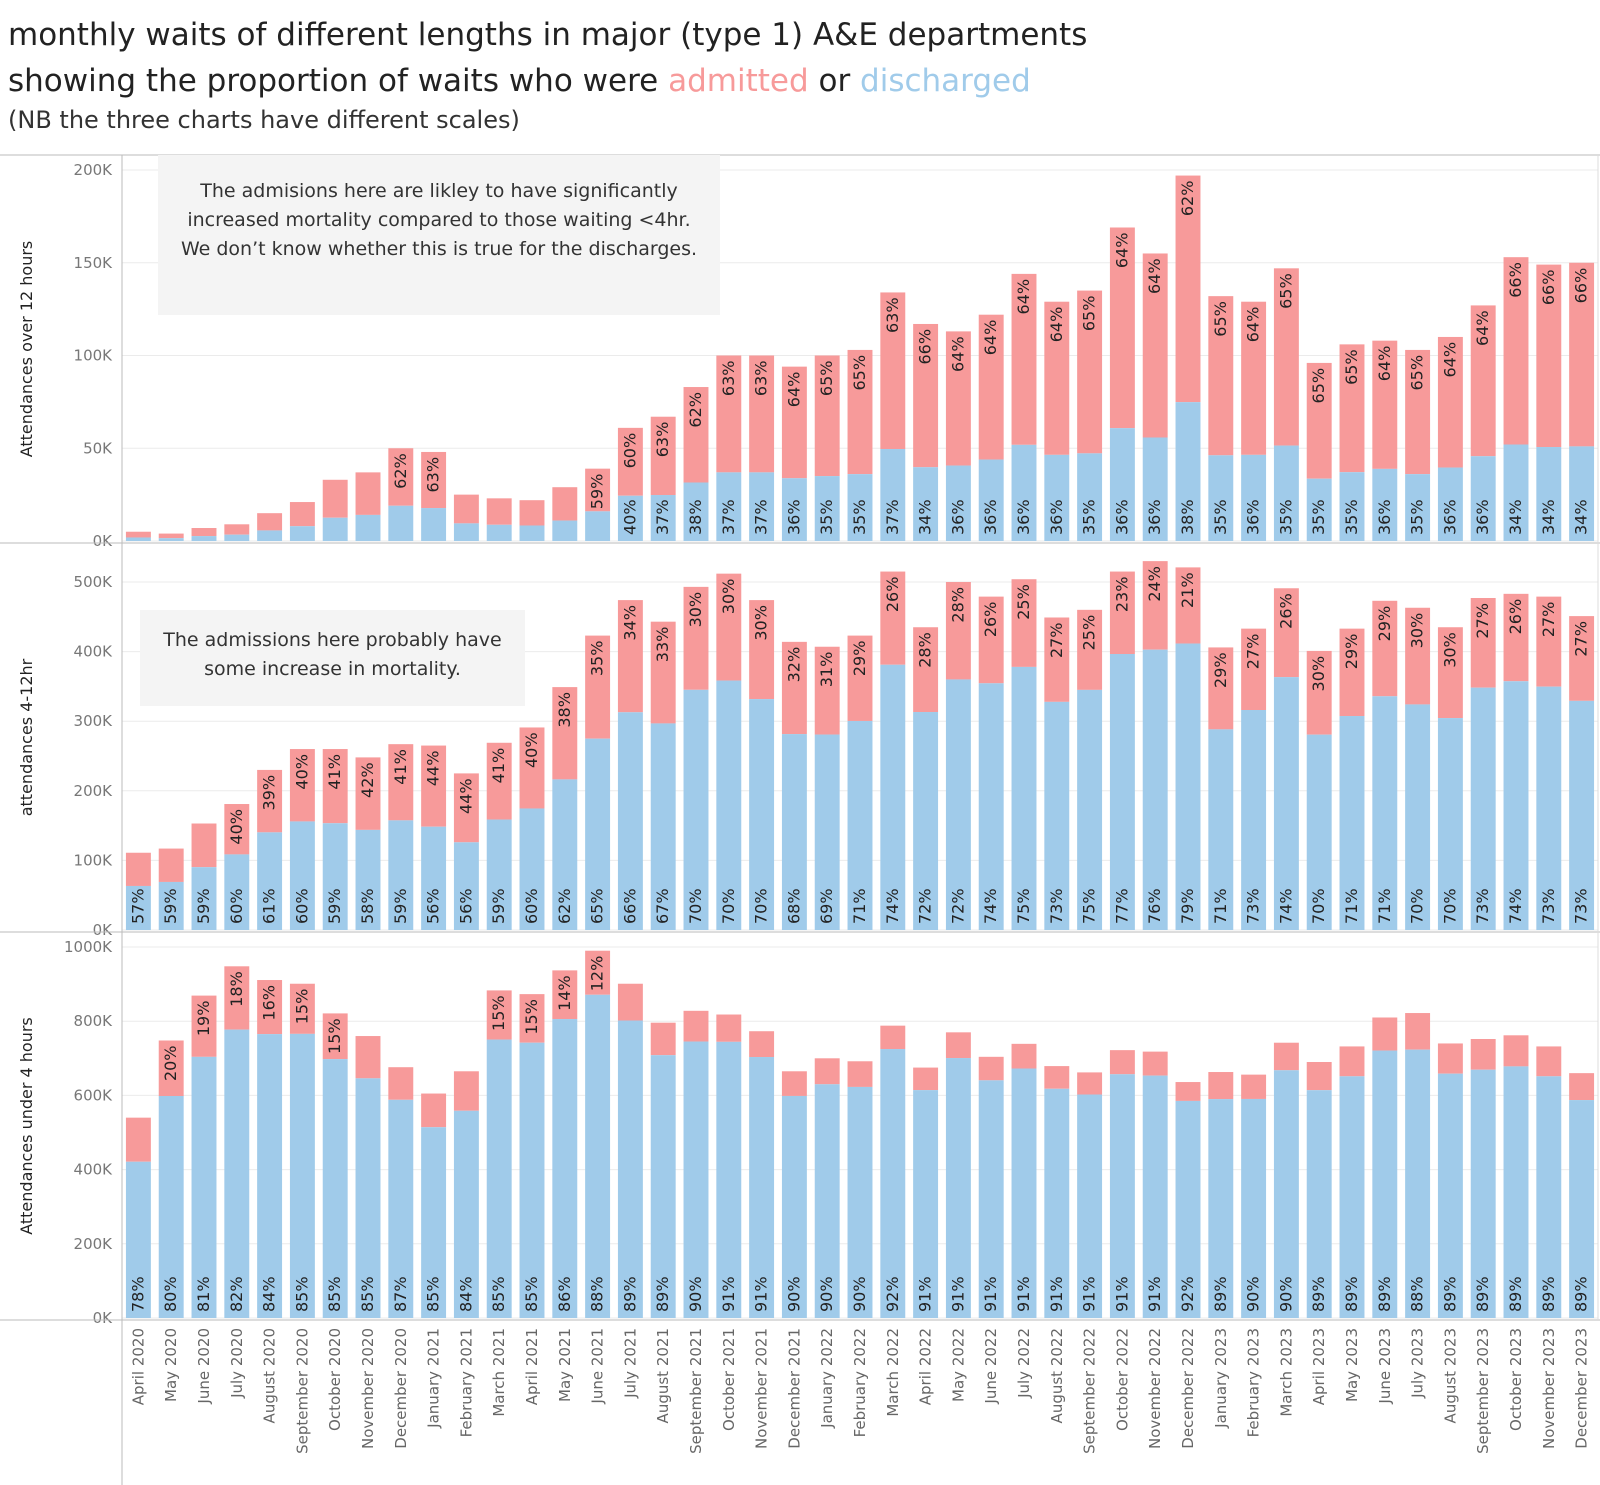  I want to click on y-tick-label: 600K, so click(94, 1095).